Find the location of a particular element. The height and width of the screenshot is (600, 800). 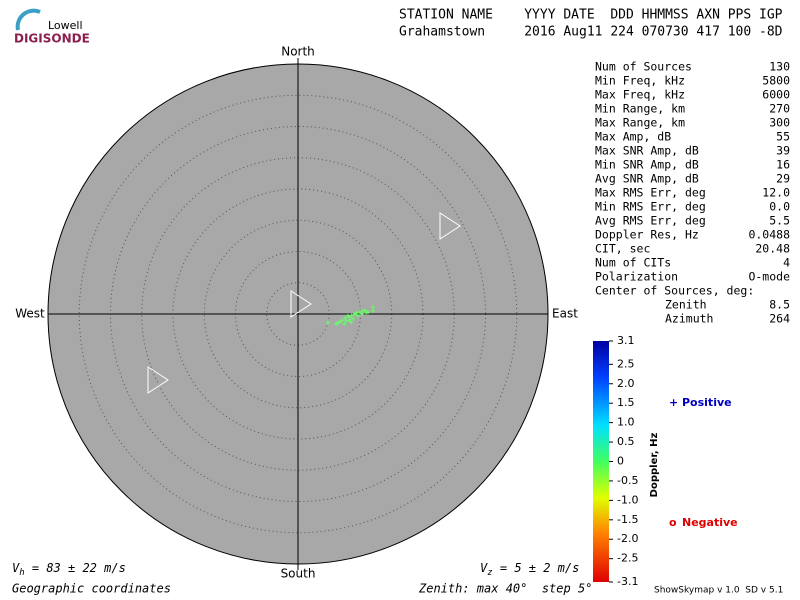

stat-label: Zenith is located at coordinates (686, 305).